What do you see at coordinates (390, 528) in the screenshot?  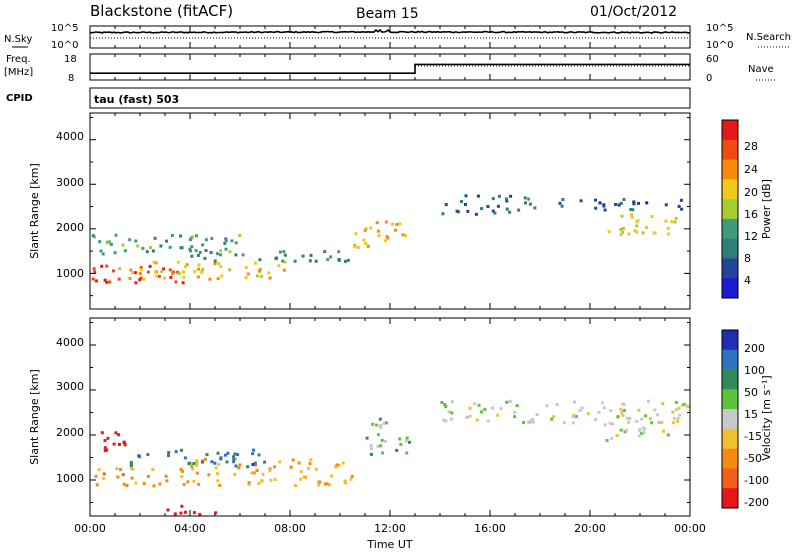 I see `xtick-12: 12:00` at bounding box center [390, 528].